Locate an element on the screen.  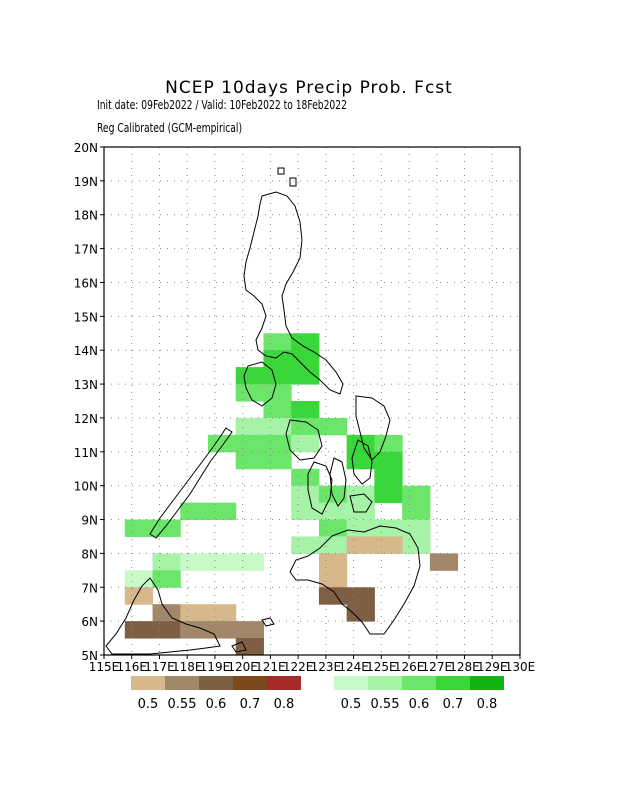
coastline-mindanao is located at coordinates (355, 580).